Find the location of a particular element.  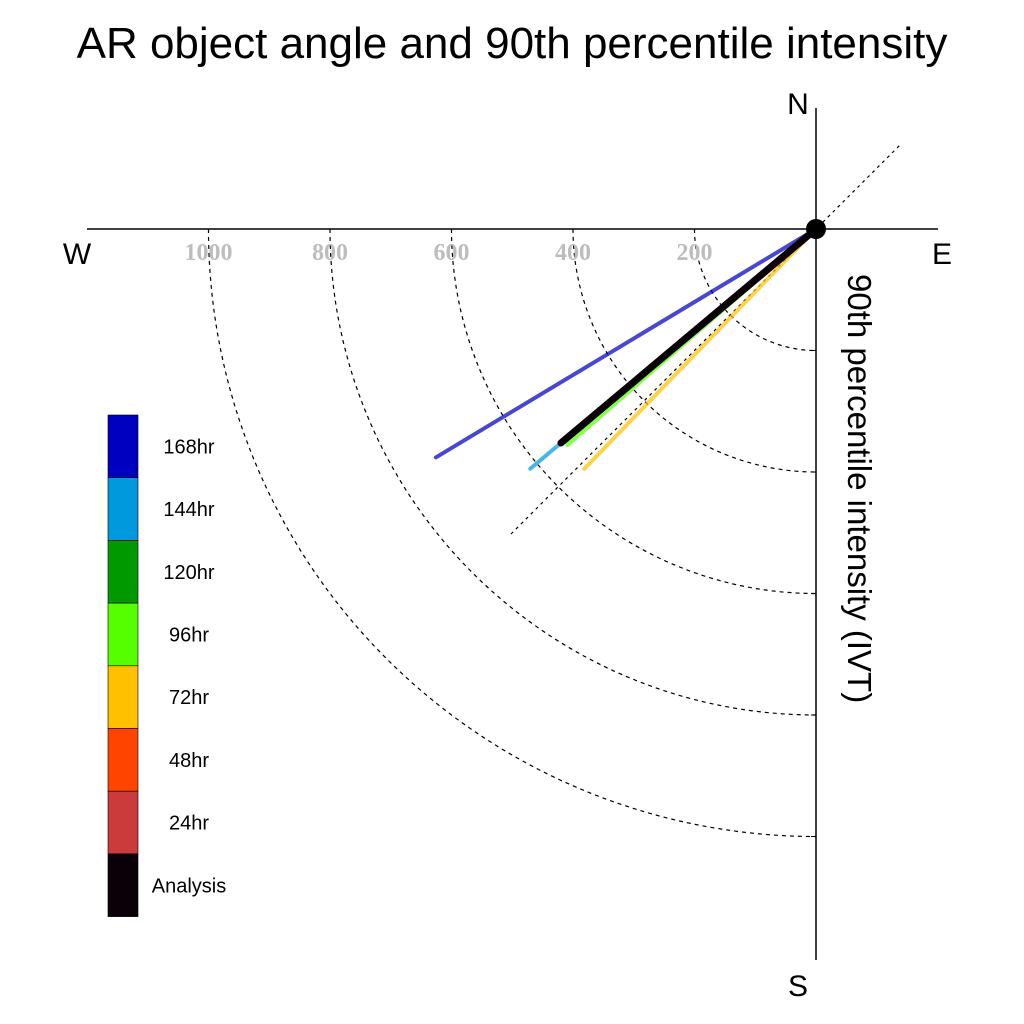

compass-west-label: W is located at coordinates (77, 254).